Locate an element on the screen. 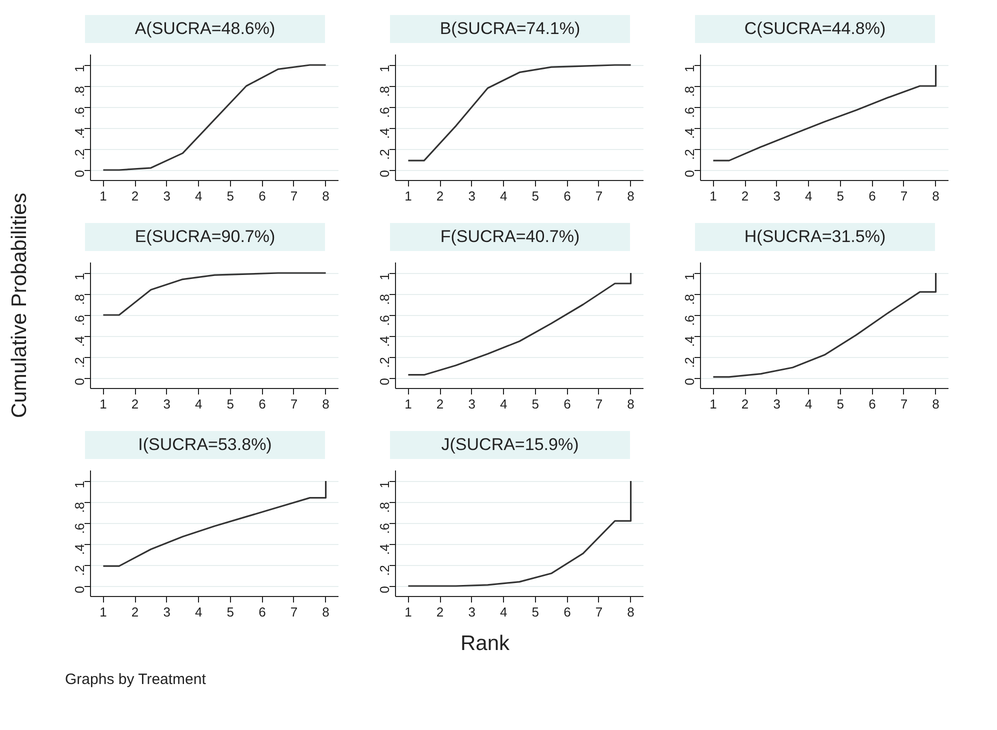 This screenshot has width=997, height=730. chart-title: H(SUCRA=31.5%) is located at coordinates (815, 237).